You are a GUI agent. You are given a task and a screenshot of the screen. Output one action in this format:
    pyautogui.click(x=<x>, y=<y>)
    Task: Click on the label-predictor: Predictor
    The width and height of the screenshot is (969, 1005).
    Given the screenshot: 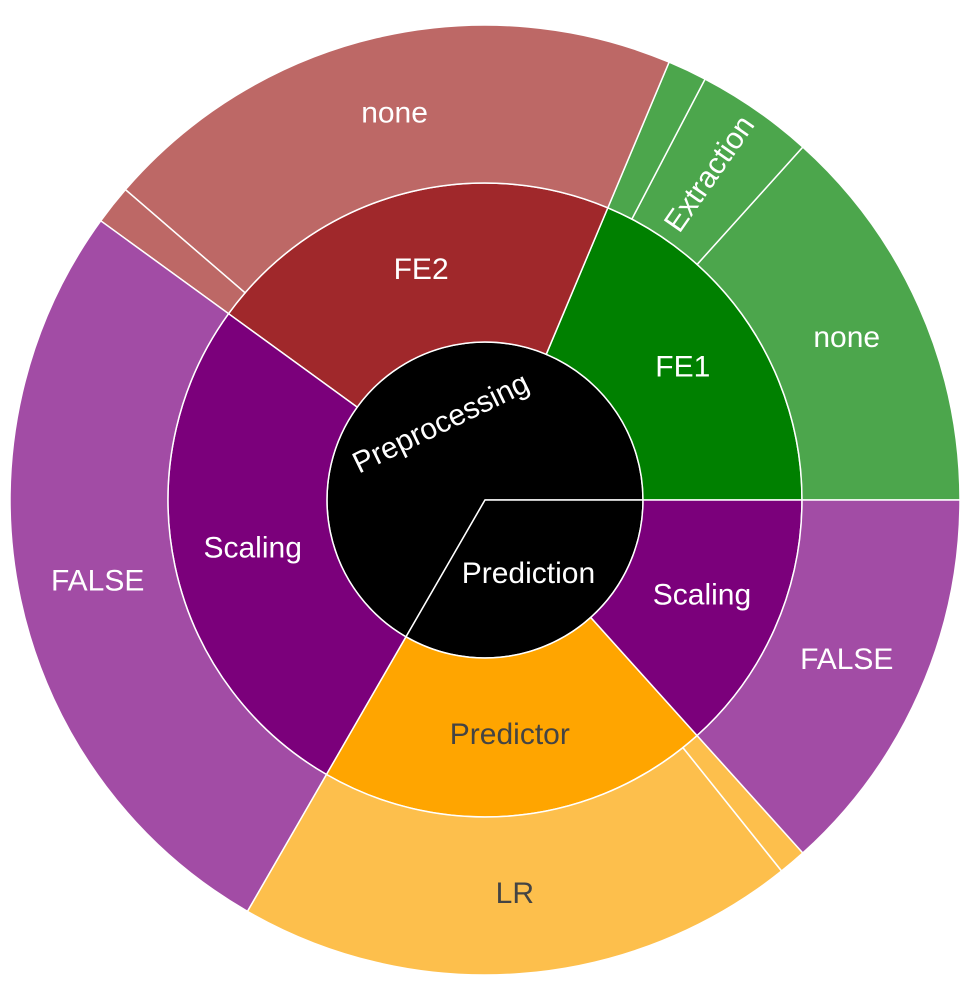 What is the action you would take?
    pyautogui.click(x=510, y=734)
    